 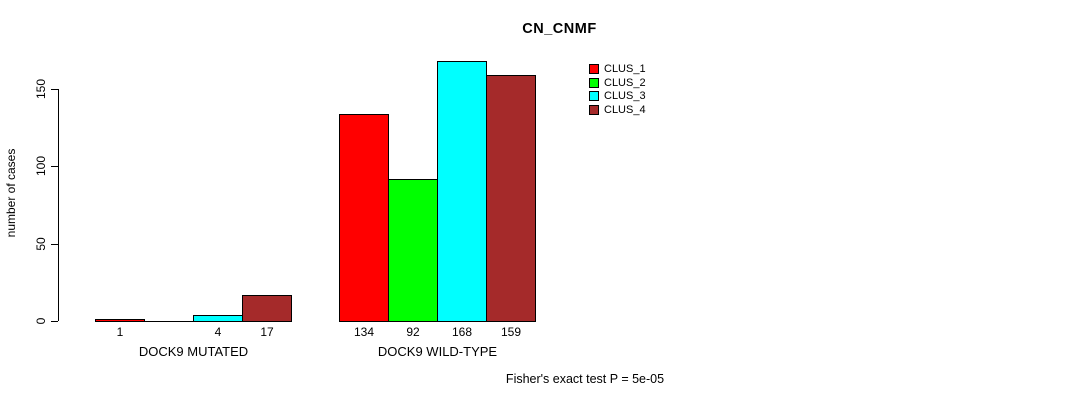 What do you see at coordinates (511, 198) in the screenshot?
I see `bar-clus_4-wild-type` at bounding box center [511, 198].